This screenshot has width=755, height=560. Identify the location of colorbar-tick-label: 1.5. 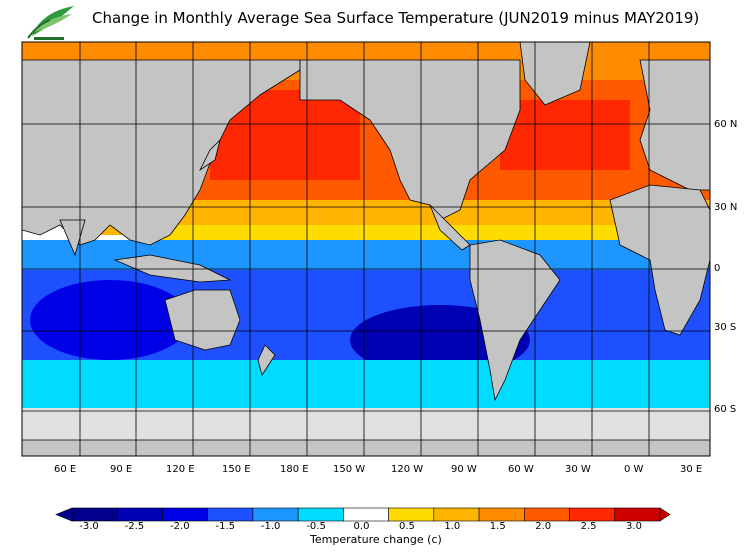
(497, 526).